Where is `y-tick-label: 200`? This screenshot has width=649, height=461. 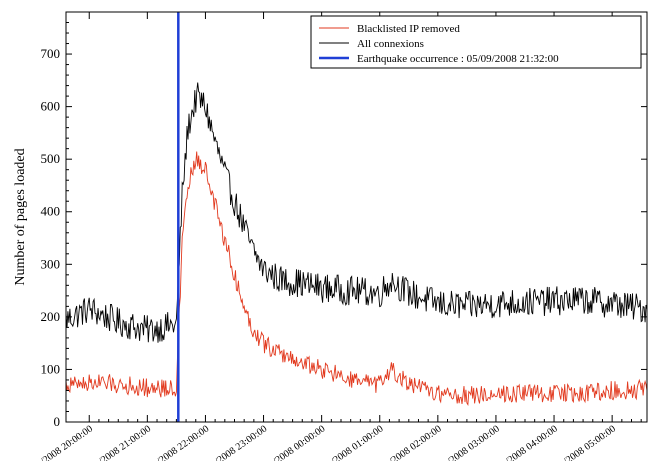 y-tick-label: 200 is located at coordinates (51, 316).